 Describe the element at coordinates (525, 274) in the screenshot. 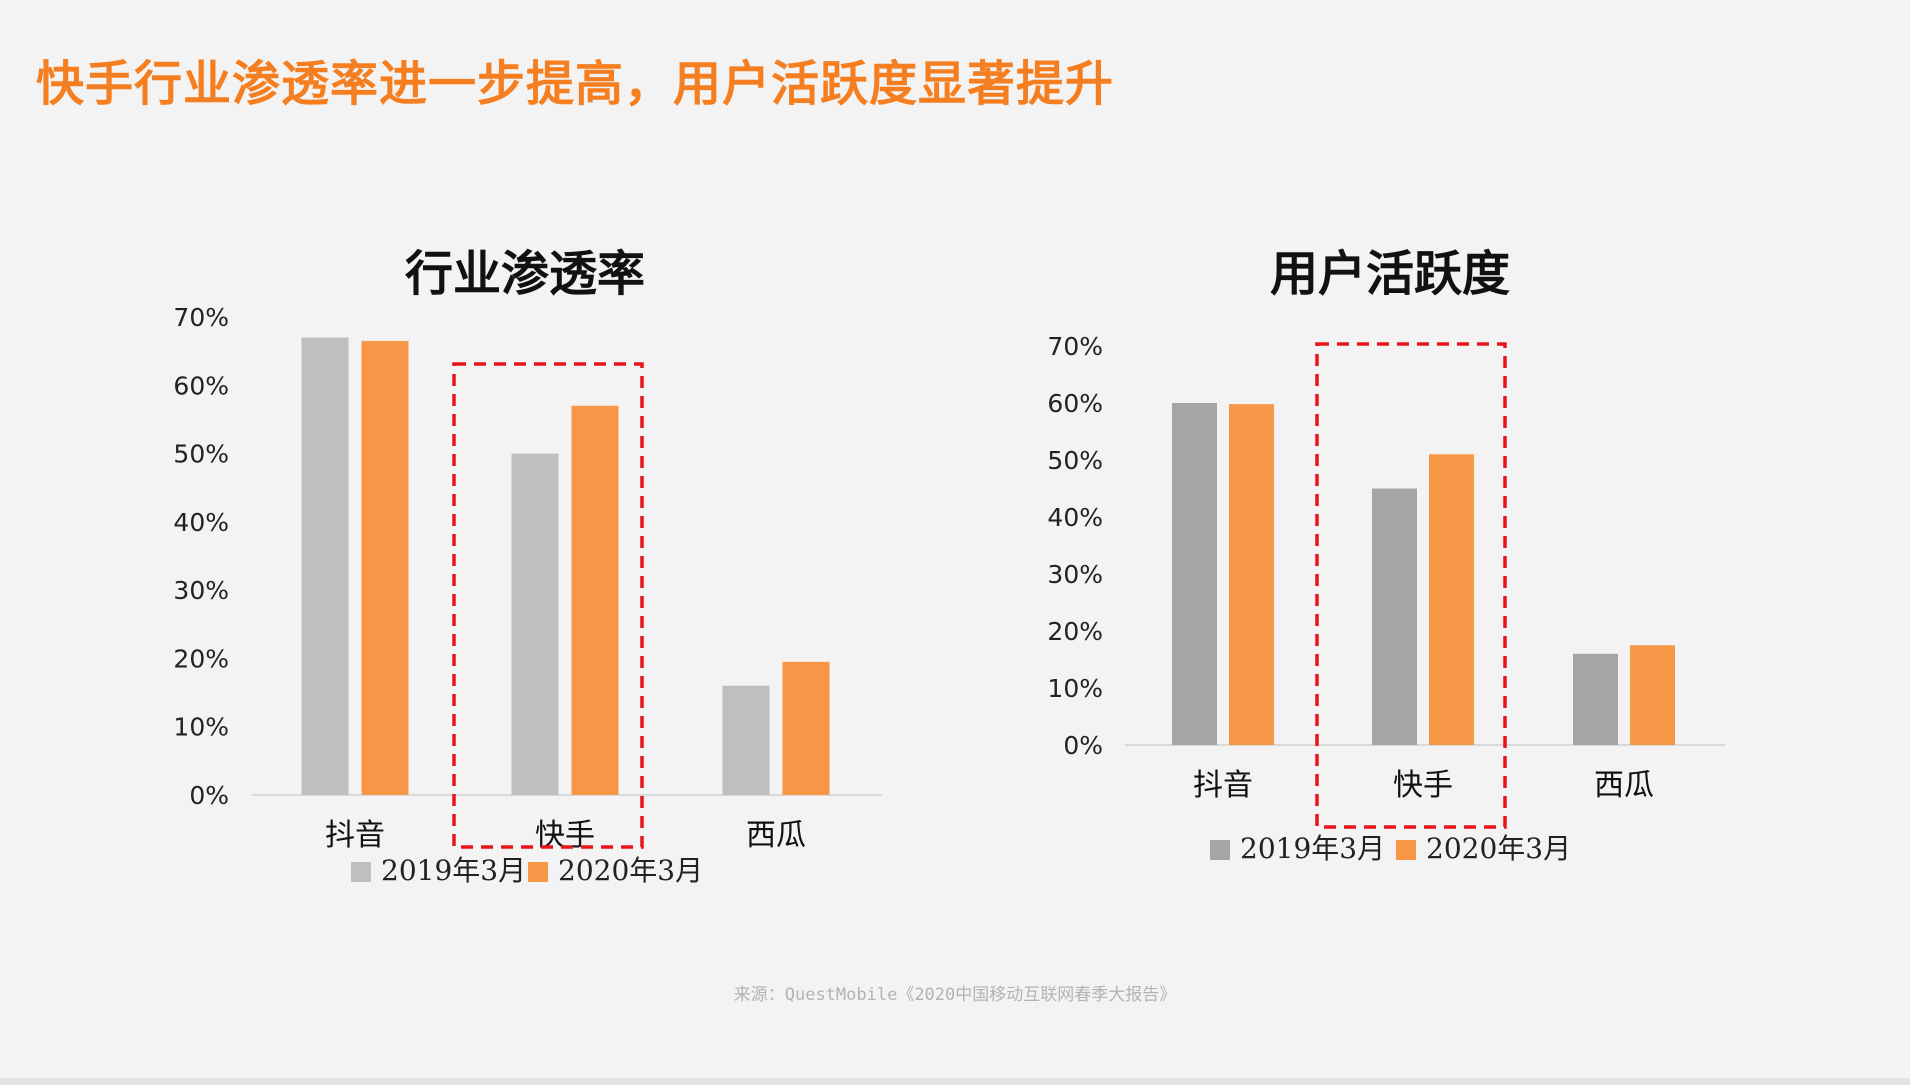

I see `chart-title: 行业渗透率` at that location.